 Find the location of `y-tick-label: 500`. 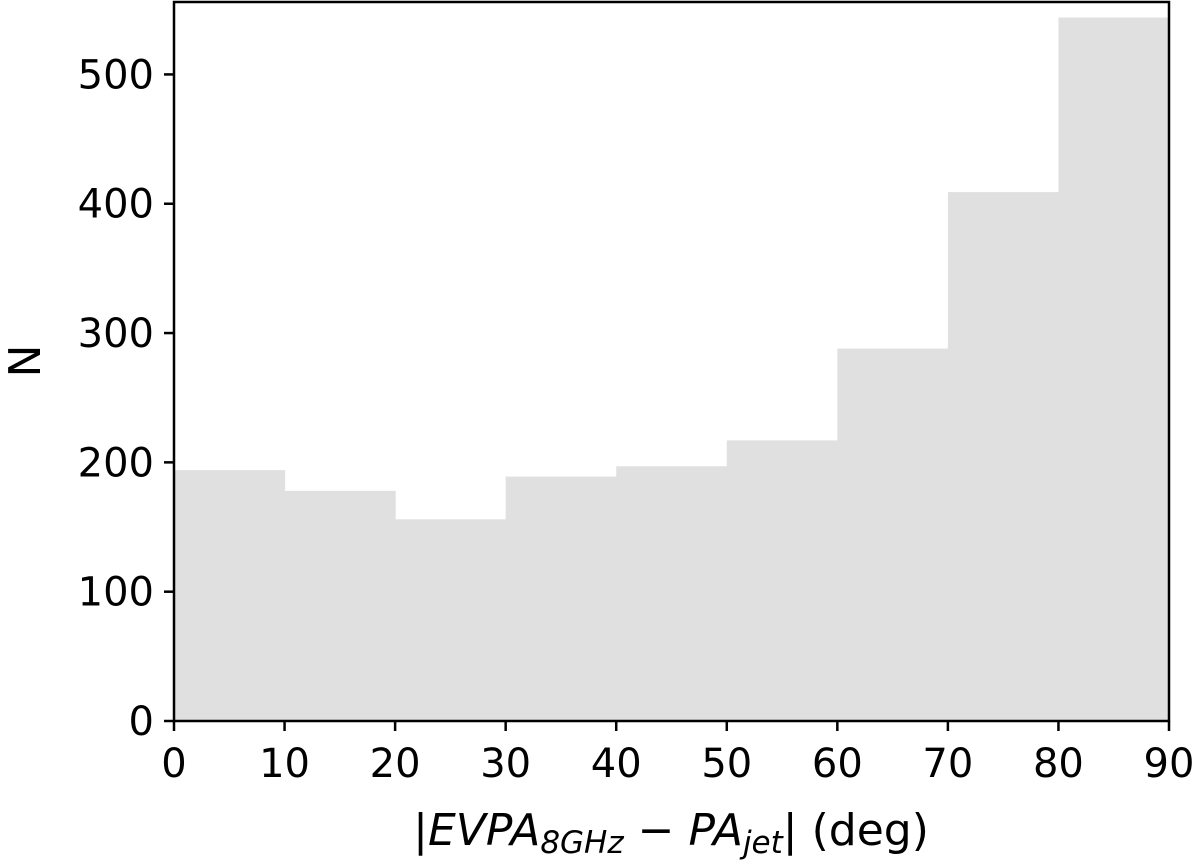

y-tick-label: 500 is located at coordinates (116, 75).